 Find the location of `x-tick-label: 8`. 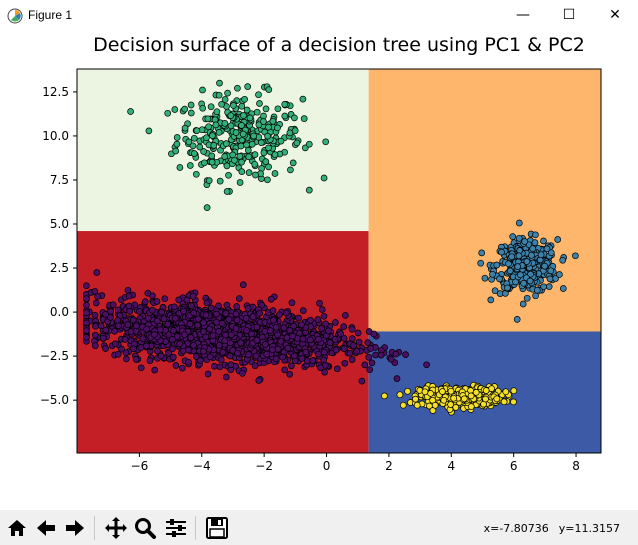

x-tick-label: 8 is located at coordinates (576, 466).